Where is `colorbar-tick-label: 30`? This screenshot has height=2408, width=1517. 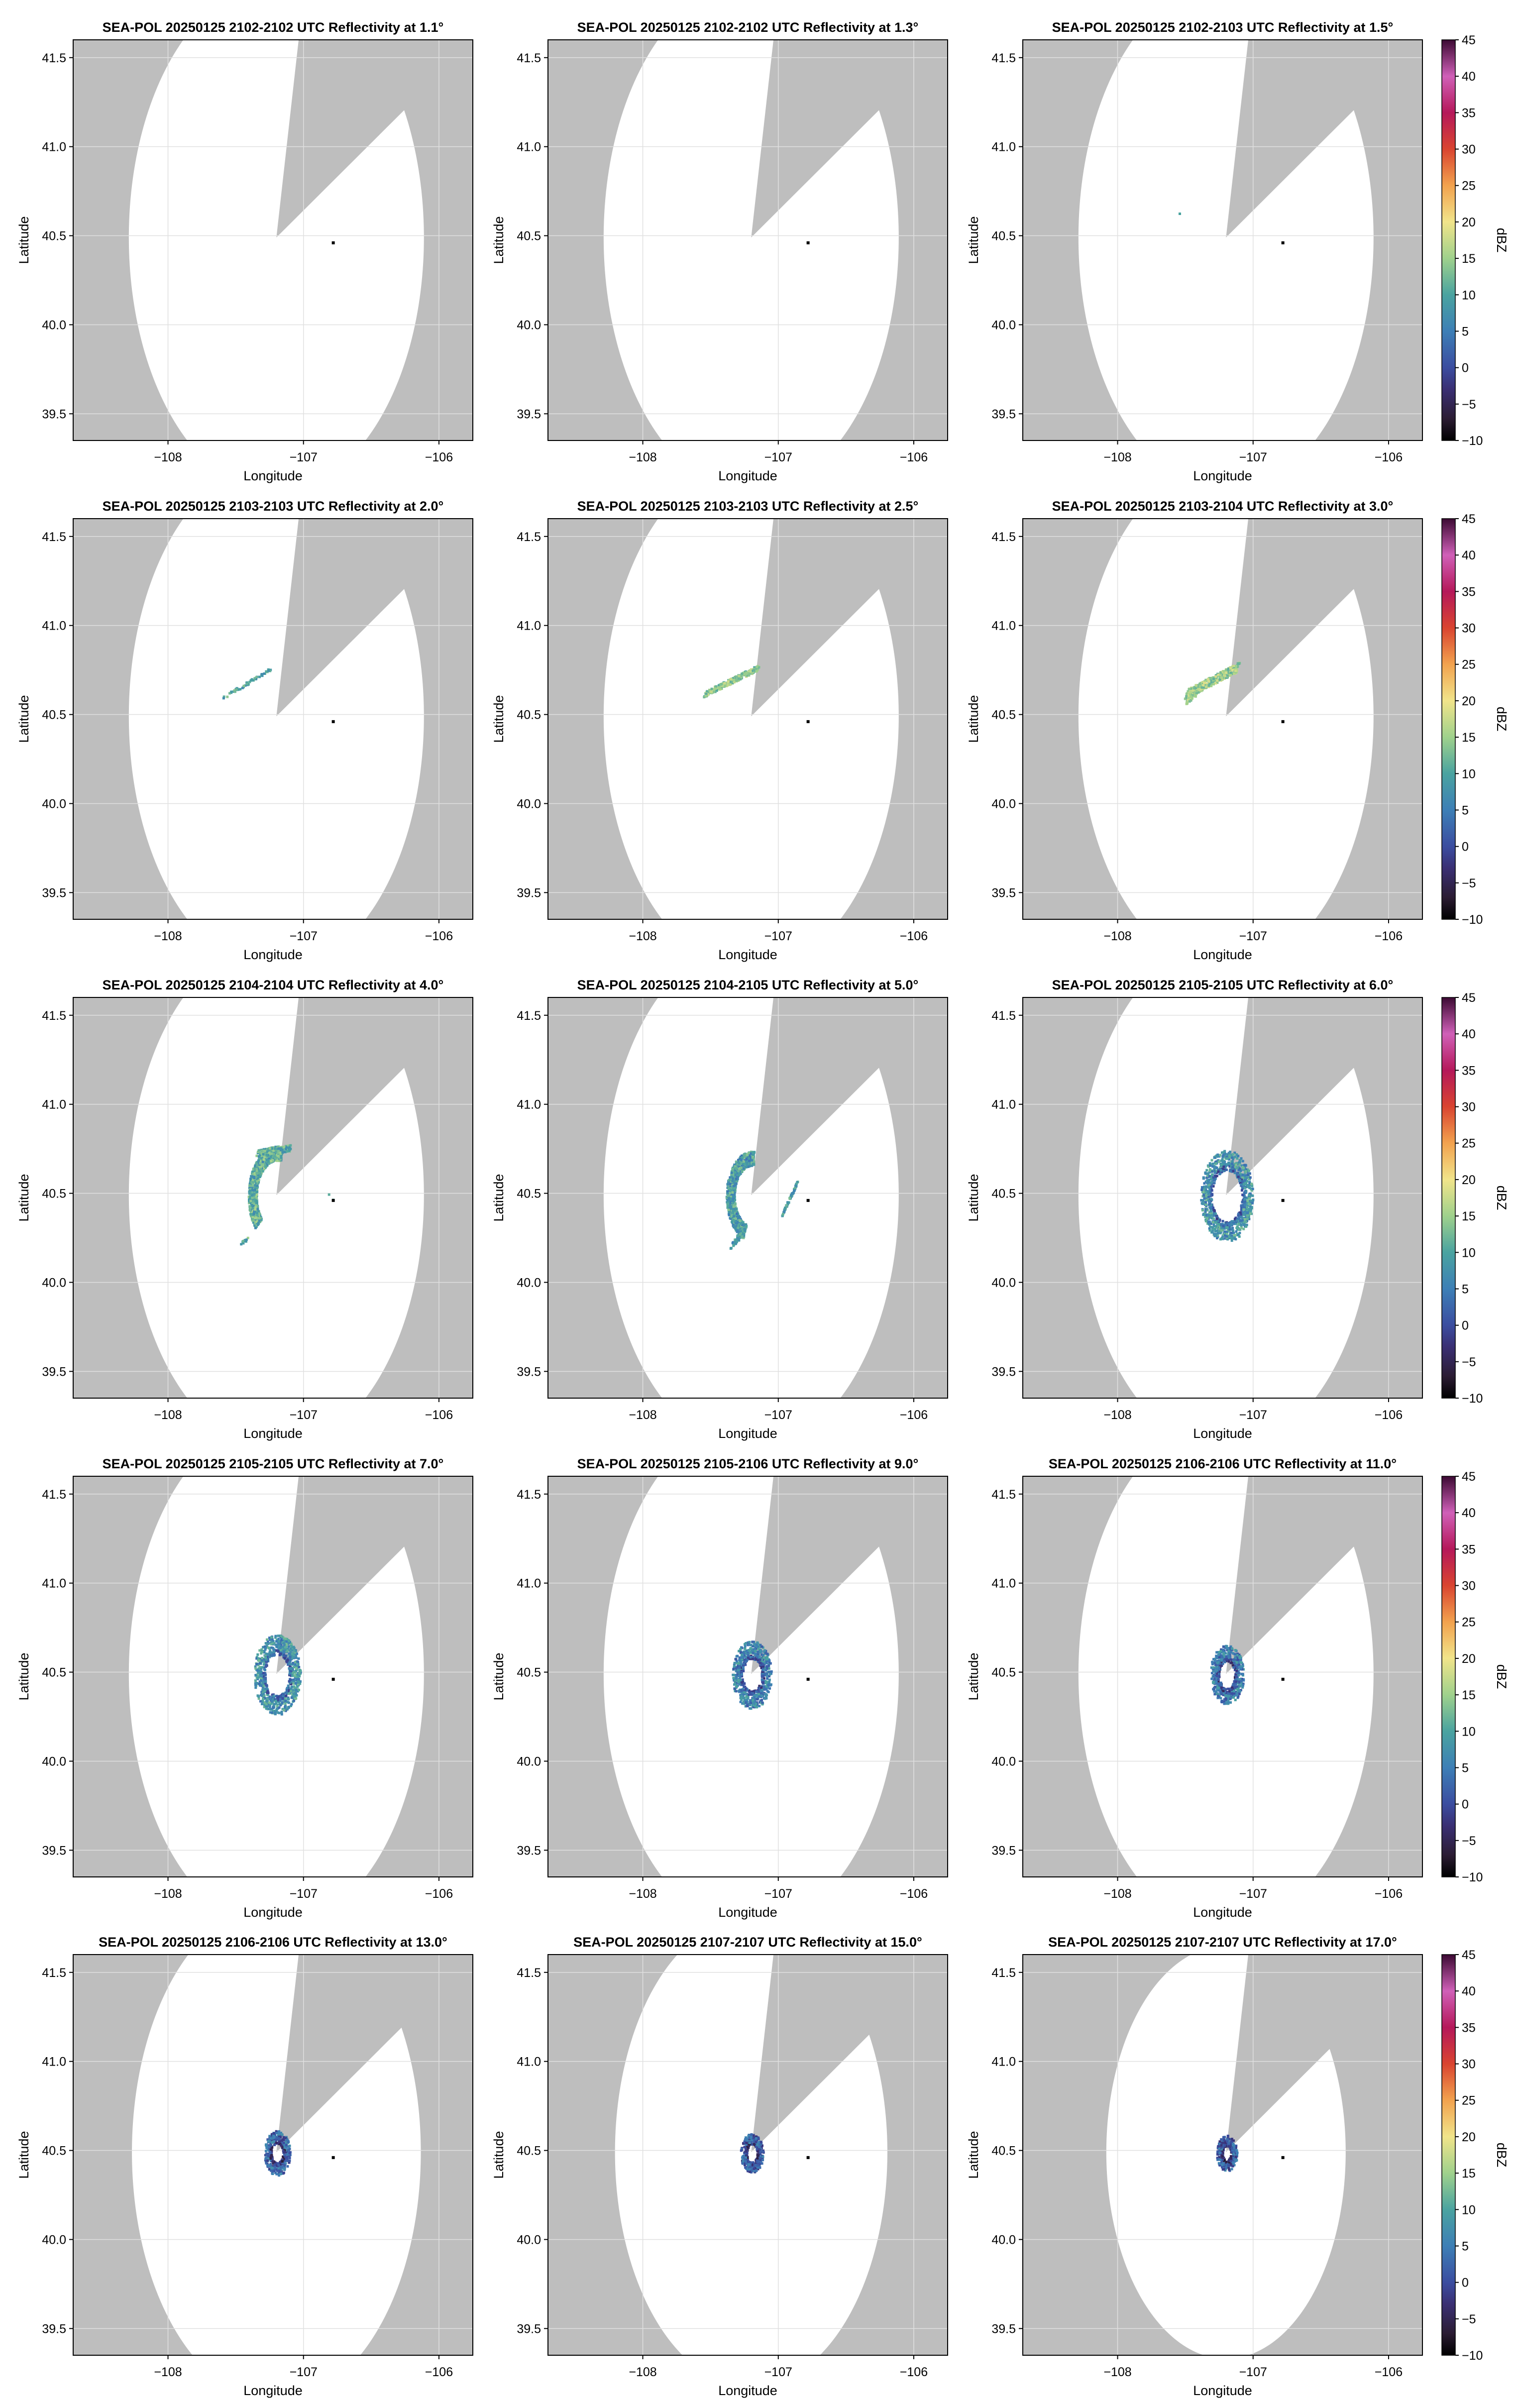
colorbar-tick-label: 30 is located at coordinates (1469, 629).